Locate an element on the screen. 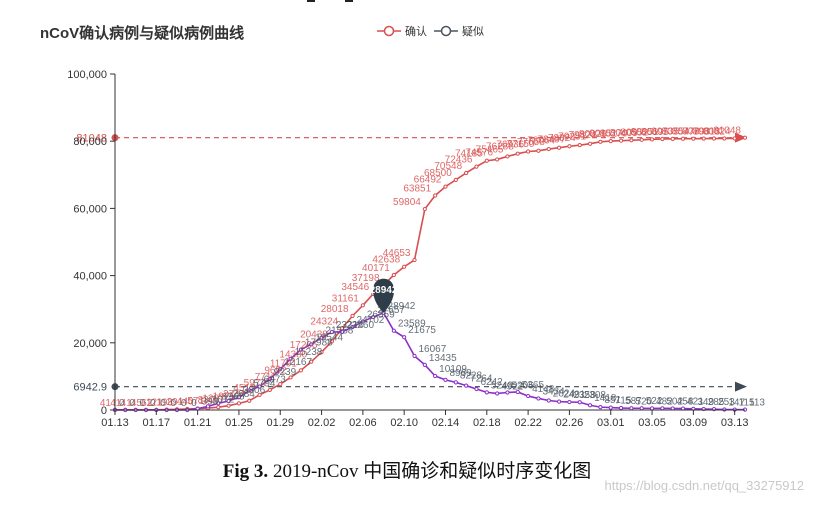  y-tick-label: 100,000 is located at coordinates (87, 75).